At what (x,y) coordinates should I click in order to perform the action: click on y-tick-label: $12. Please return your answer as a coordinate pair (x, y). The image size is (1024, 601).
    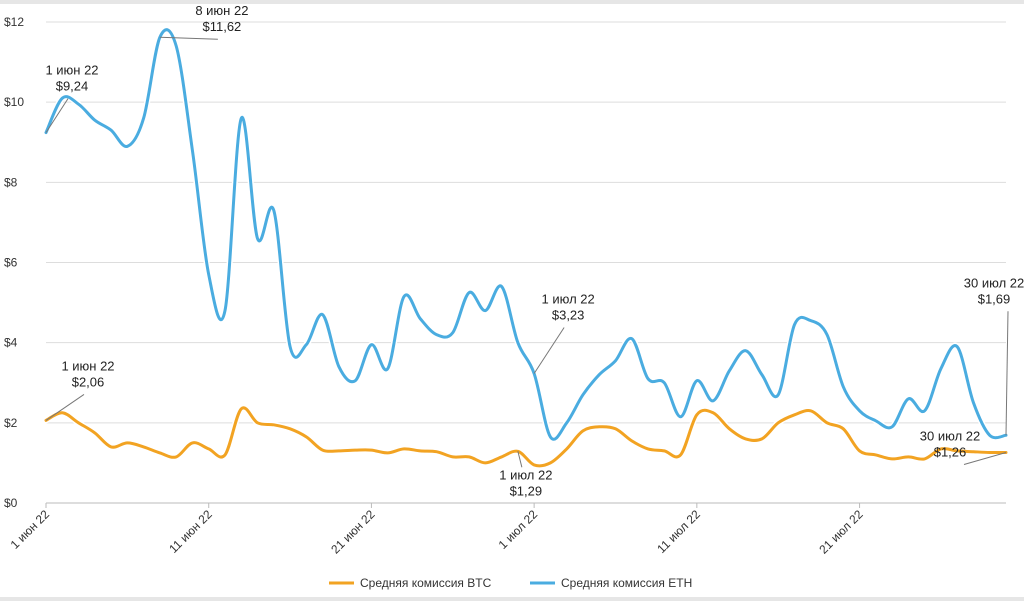
    Looking at the image, I should click on (14, 22).